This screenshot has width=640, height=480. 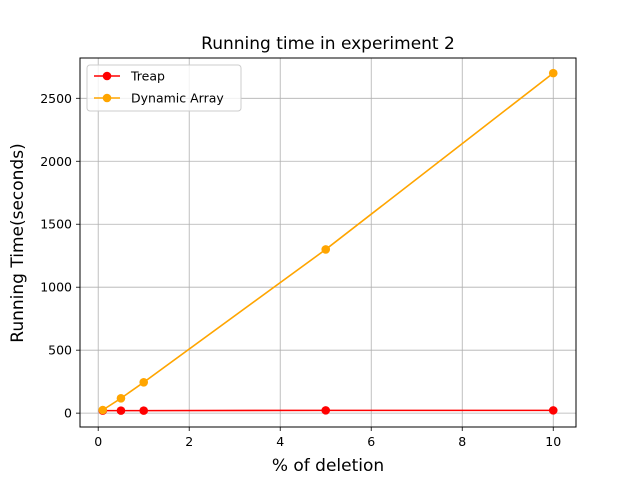 What do you see at coordinates (60, 350) in the screenshot?
I see `y-tick-label: 500` at bounding box center [60, 350].